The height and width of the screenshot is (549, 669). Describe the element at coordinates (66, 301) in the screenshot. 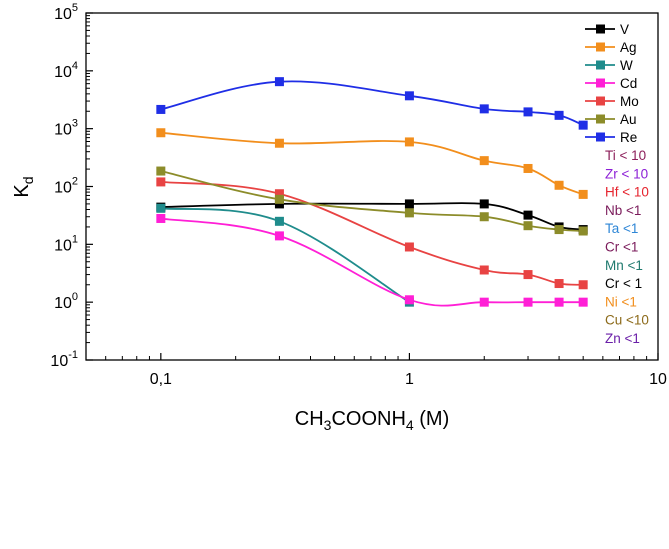

I see `y-tick-label: 10⁰` at that location.